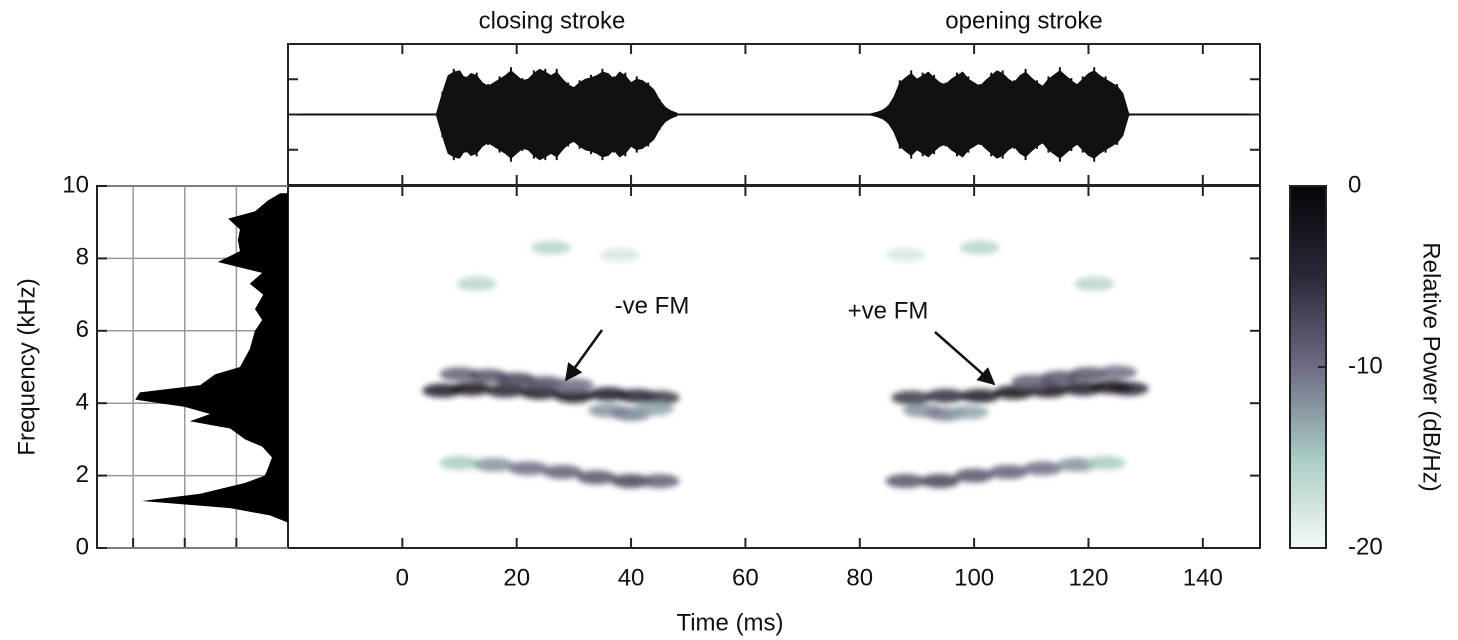  Describe the element at coordinates (1203, 577) in the screenshot. I see `x-tick-label: 140` at that location.